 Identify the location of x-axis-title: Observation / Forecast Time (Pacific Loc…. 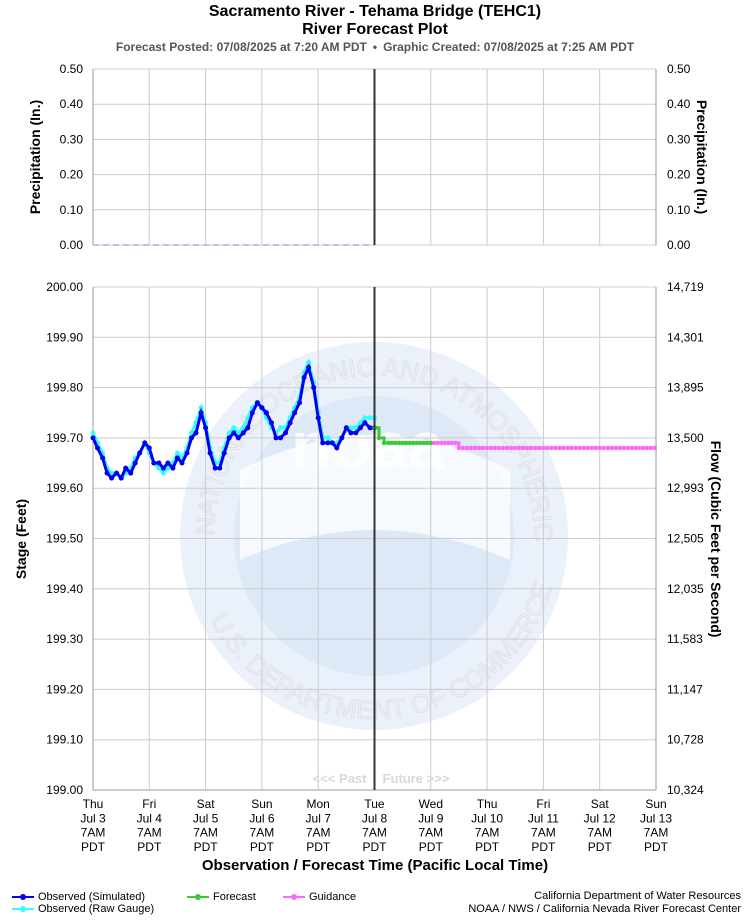
(375, 865).